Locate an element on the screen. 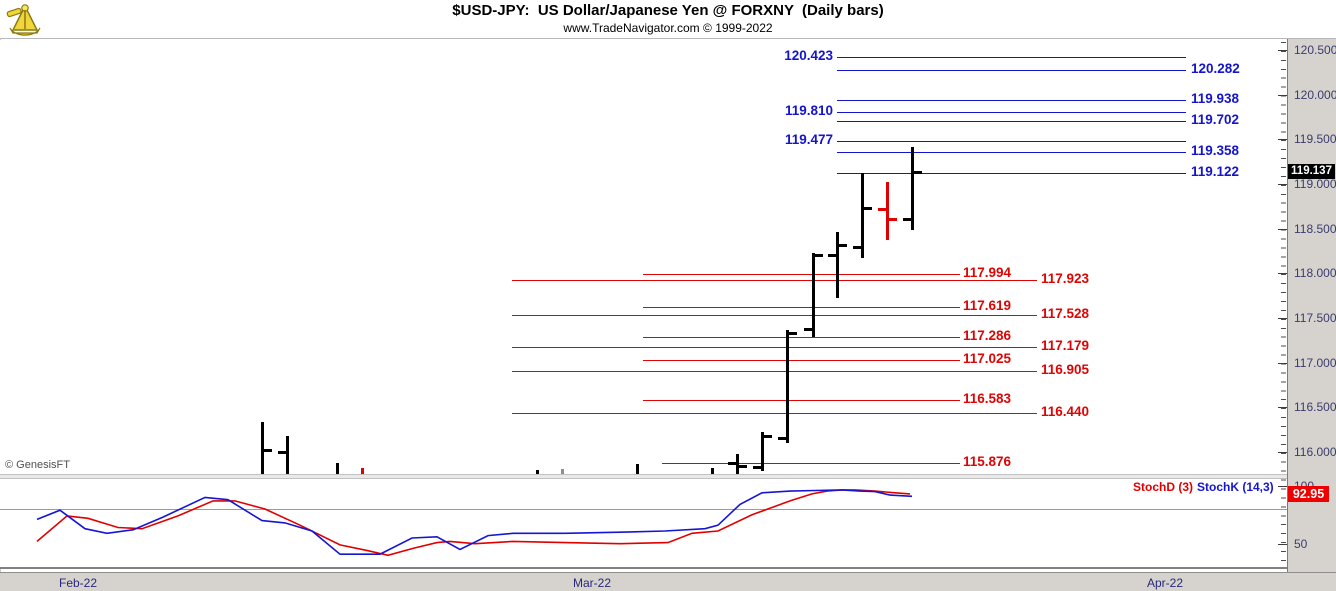  price-axis-label: 119.500 is located at coordinates (1315, 139).